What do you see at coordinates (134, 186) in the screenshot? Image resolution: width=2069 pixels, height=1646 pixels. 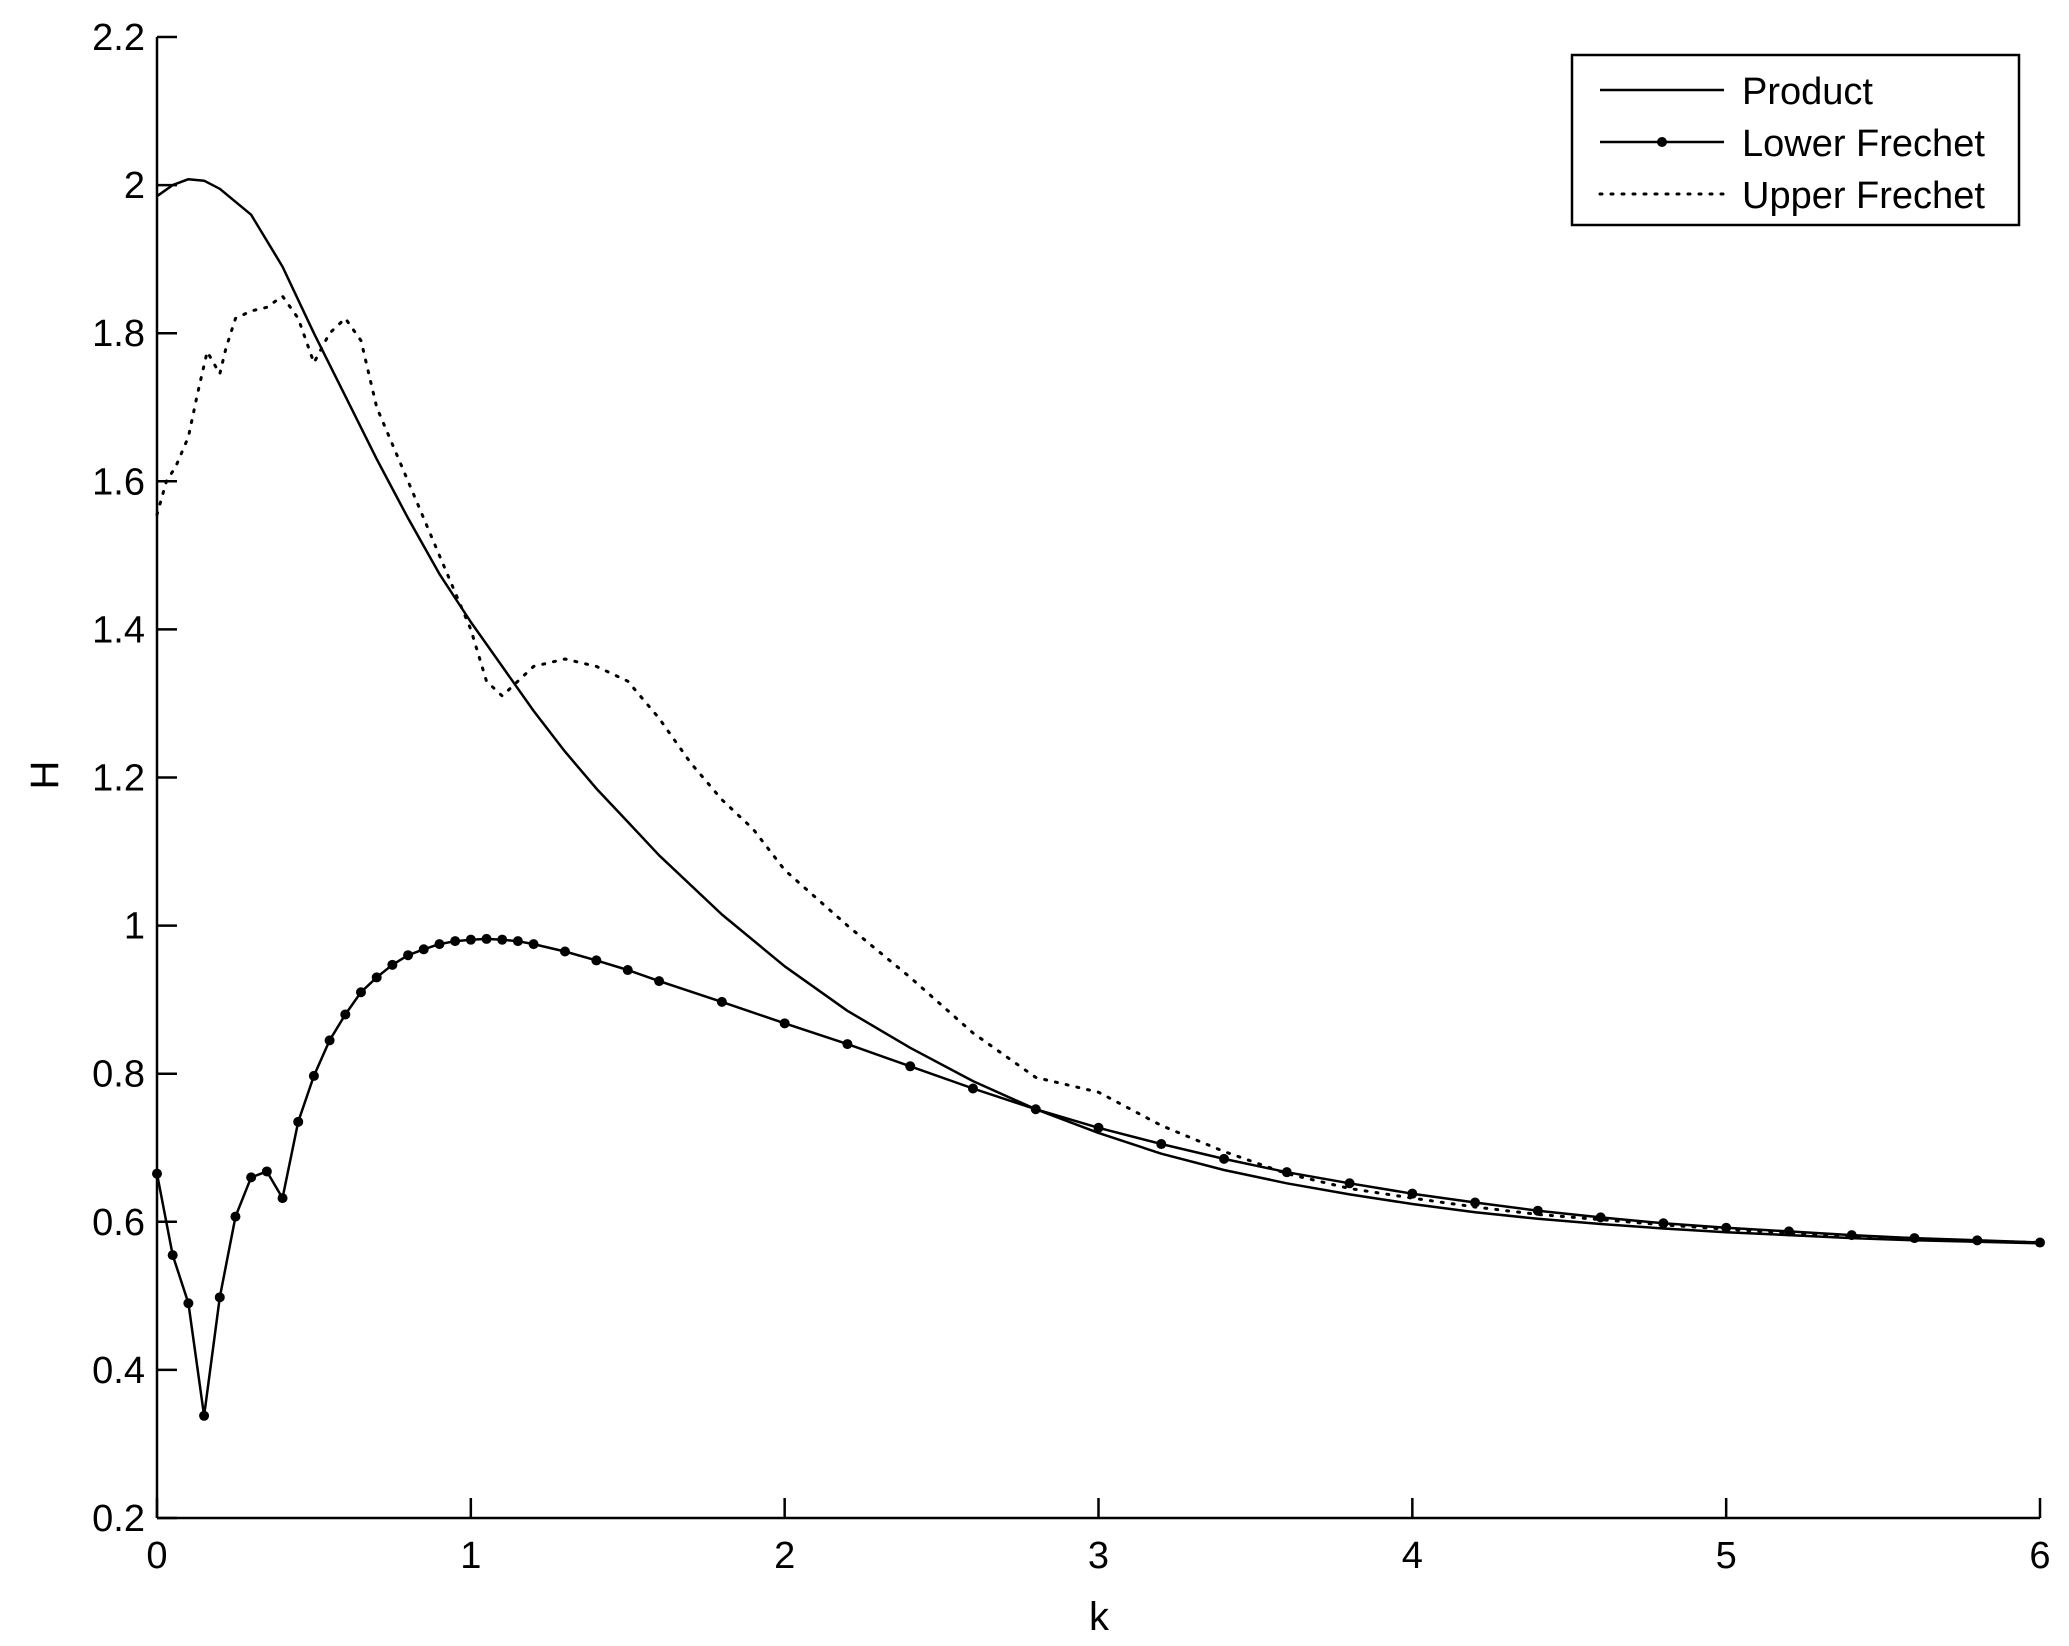 I see `y-tick-label: 2` at bounding box center [134, 186].